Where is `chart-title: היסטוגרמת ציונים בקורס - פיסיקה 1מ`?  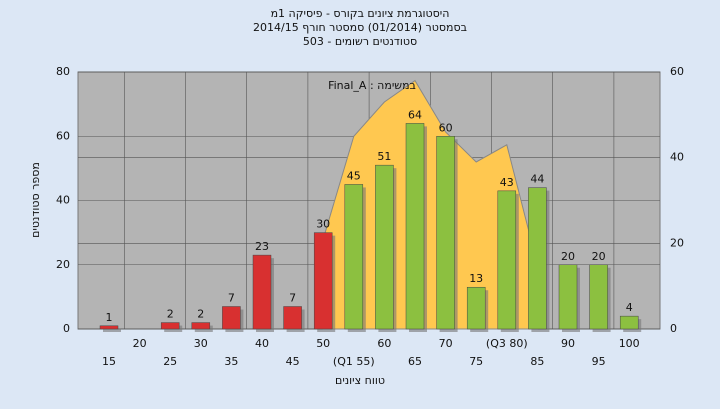
chart-title: היסטוגרמת ציונים בקורס - פיסיקה 1מ is located at coordinates (360, 13).